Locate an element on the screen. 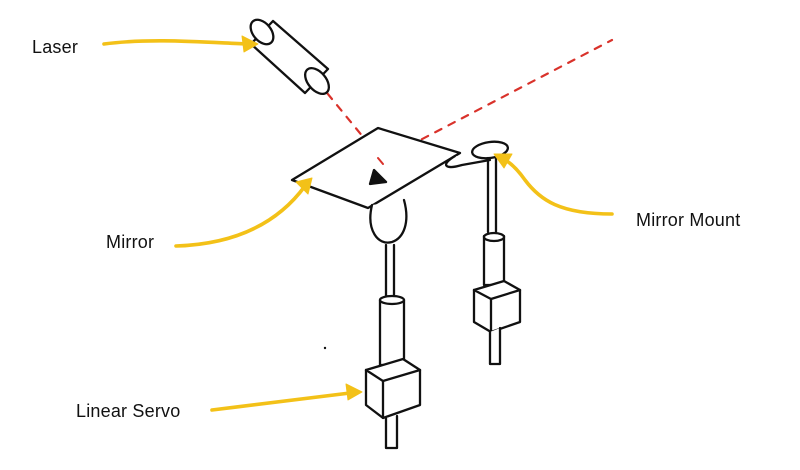  mirror-icon is located at coordinates (376, 168).